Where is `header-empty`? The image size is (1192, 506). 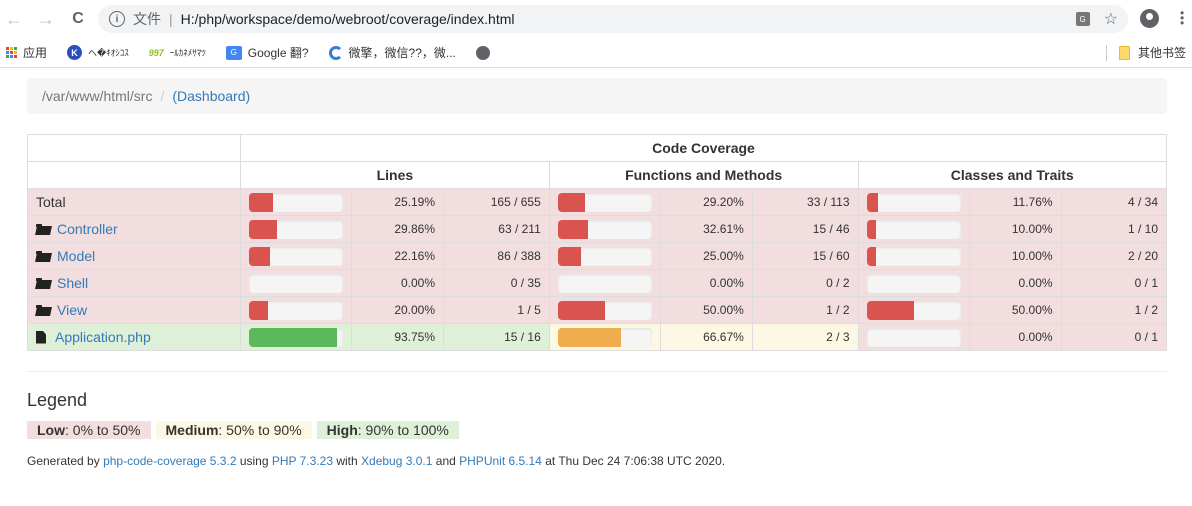
header-empty is located at coordinates (134, 148).